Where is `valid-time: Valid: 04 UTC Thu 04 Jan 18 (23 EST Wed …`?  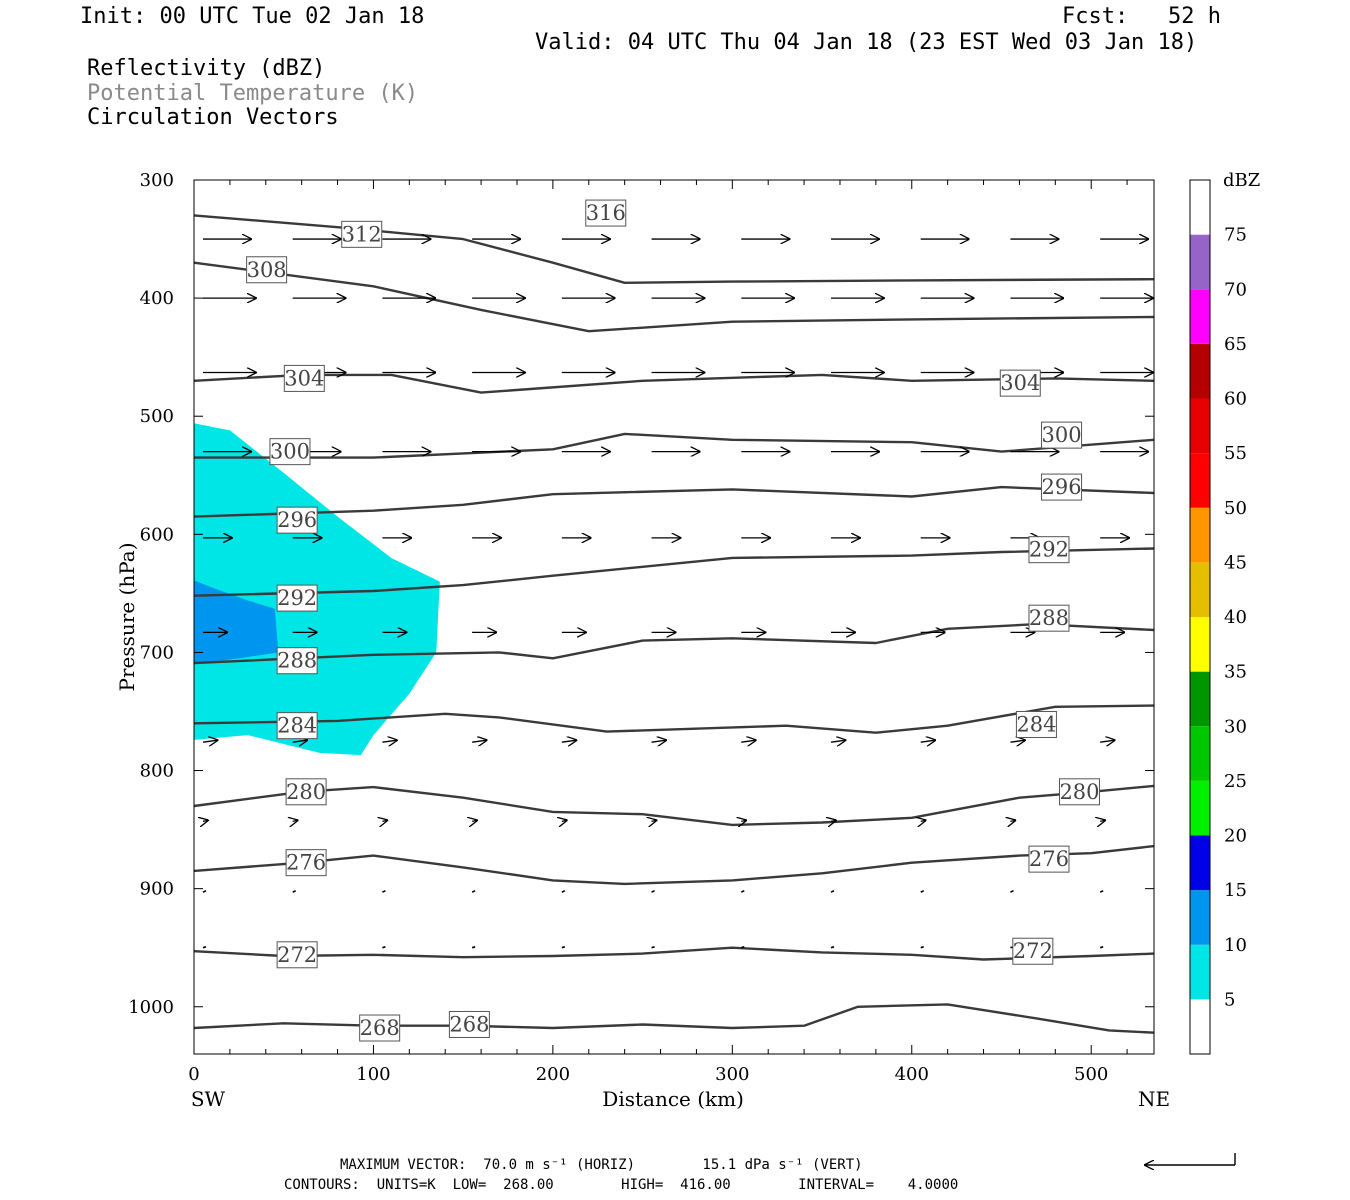
valid-time: Valid: 04 UTC Thu 04 Jan 18 (23 EST Wed … is located at coordinates (866, 42).